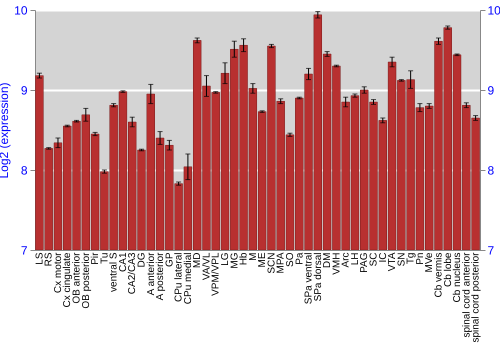 The image size is (500, 350). I want to click on x-tick-label: Tg, so click(411, 258).